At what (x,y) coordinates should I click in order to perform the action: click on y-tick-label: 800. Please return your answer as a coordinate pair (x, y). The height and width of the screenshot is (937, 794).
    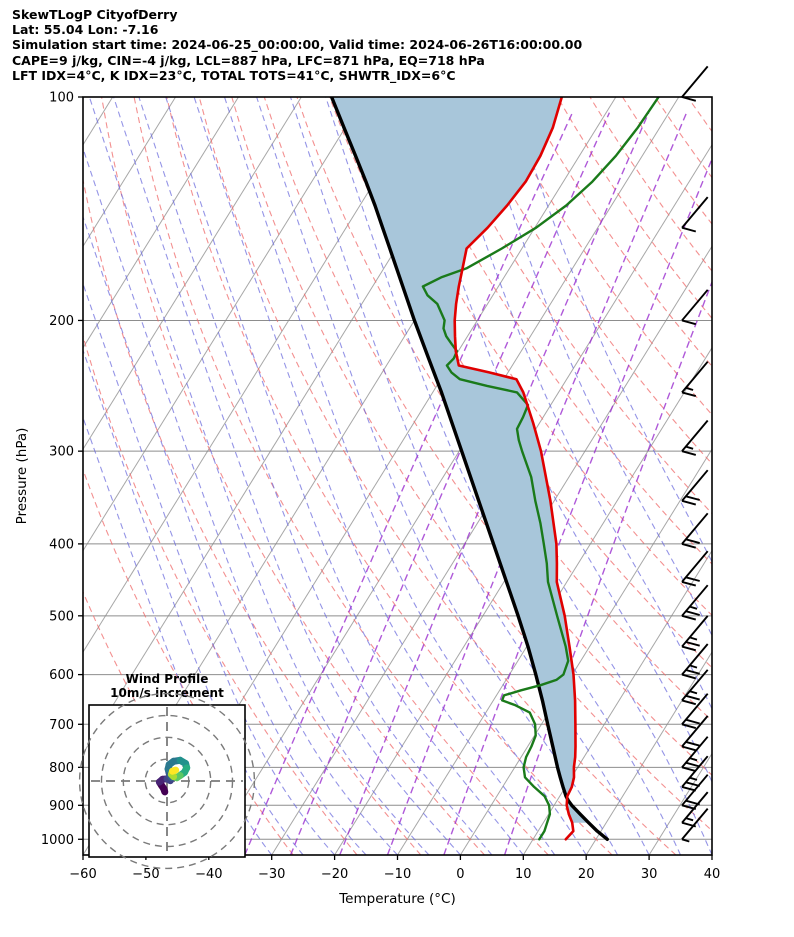
    Looking at the image, I should click on (61, 768).